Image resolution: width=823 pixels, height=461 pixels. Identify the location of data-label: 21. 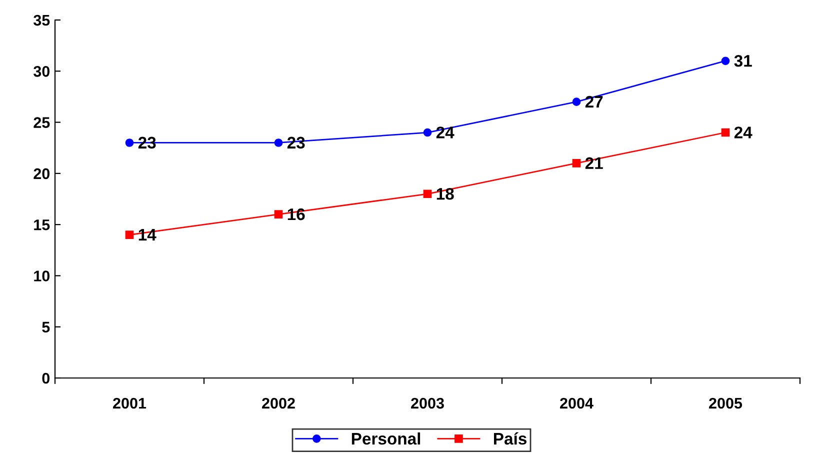
(594, 163).